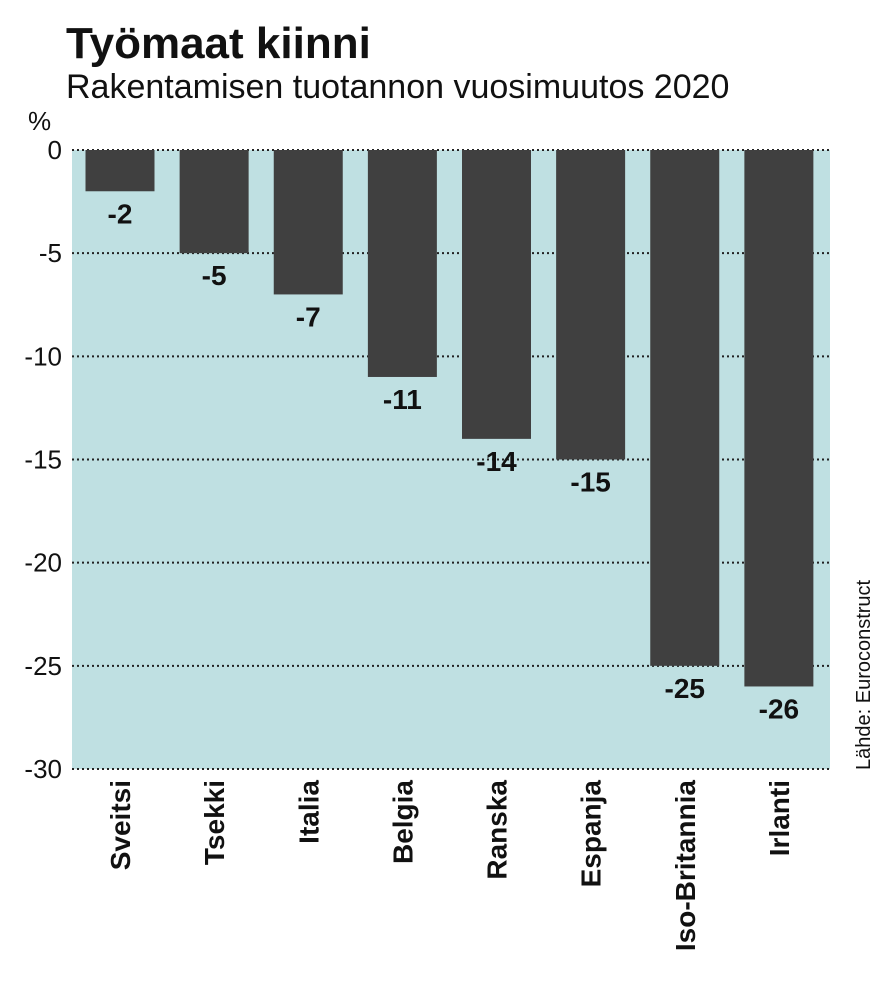 The image size is (882, 994). Describe the element at coordinates (591, 305) in the screenshot. I see `bar-espanja` at that location.